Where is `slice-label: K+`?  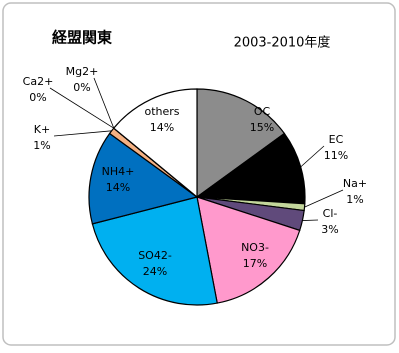 slice-label: K+ is located at coordinates (42, 129).